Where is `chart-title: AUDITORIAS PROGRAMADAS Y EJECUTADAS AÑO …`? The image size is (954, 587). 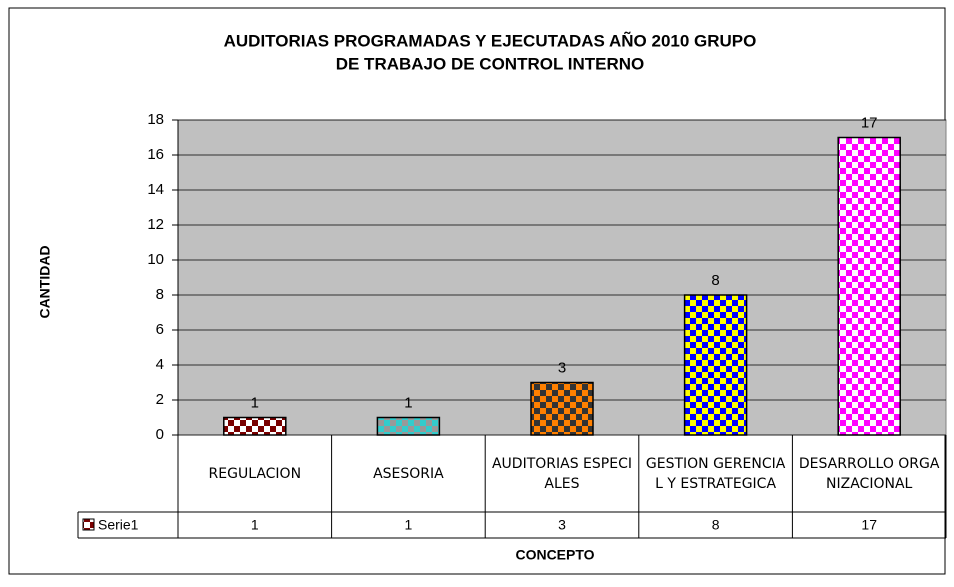 chart-title: AUDITORIAS PROGRAMADAS Y EJECUTADAS AÑO … is located at coordinates (490, 40).